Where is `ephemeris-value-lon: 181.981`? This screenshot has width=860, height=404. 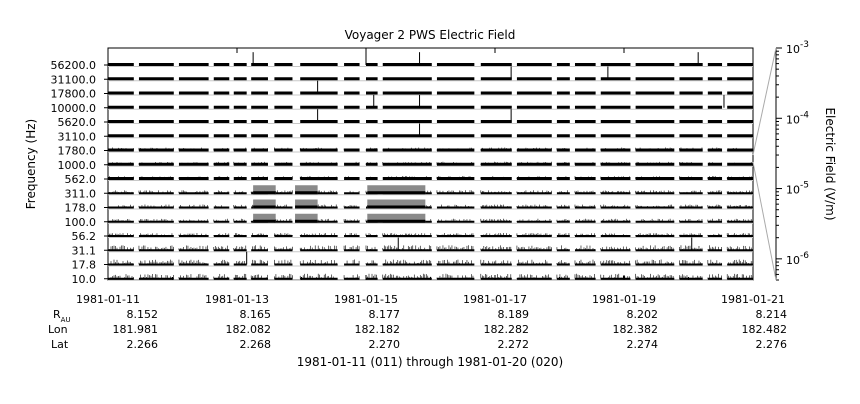
ephemeris-value-lon: 181.981 is located at coordinates (136, 329).